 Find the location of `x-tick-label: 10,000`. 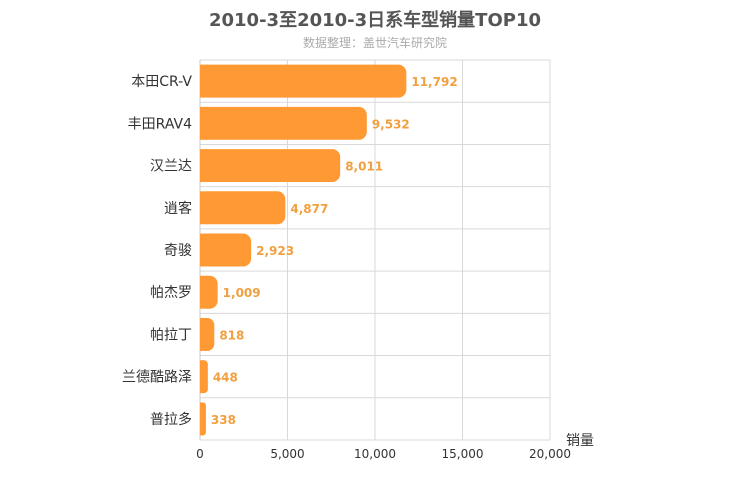

x-tick-label: 10,000 is located at coordinates (375, 454).